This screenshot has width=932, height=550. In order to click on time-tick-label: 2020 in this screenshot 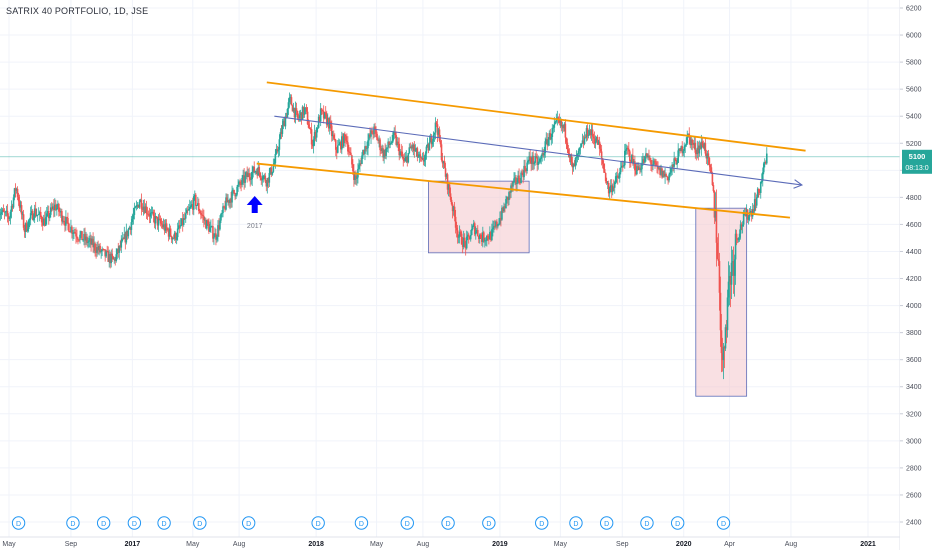, I will do `click(684, 544)`.